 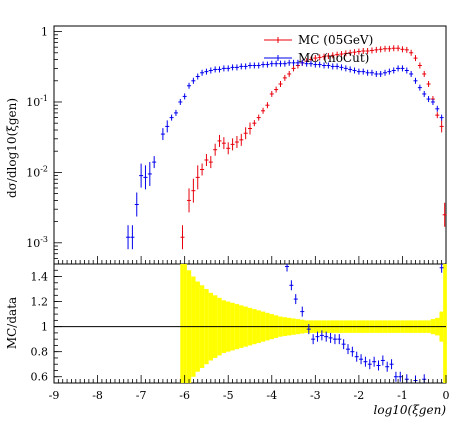 I want to click on x-tick-label: -8, so click(x=97, y=395).